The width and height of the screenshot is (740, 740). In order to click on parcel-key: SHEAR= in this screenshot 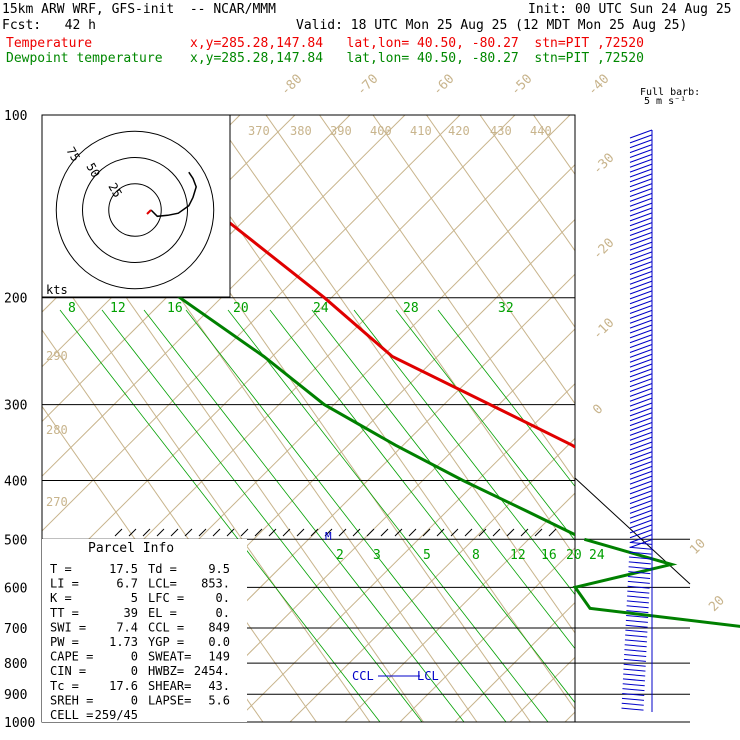, I will do `click(169, 686)`.